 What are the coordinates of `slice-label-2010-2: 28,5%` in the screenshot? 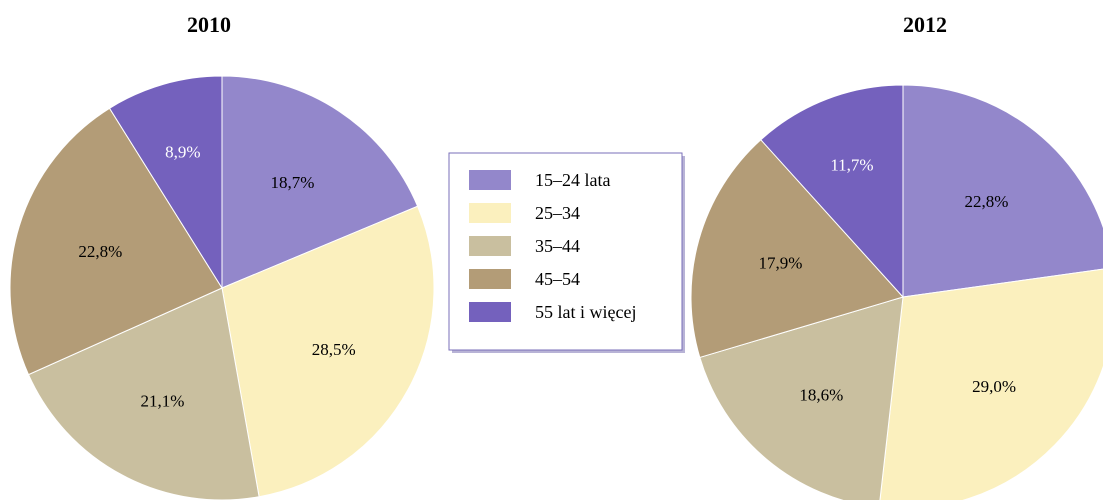 It's located at (334, 349).